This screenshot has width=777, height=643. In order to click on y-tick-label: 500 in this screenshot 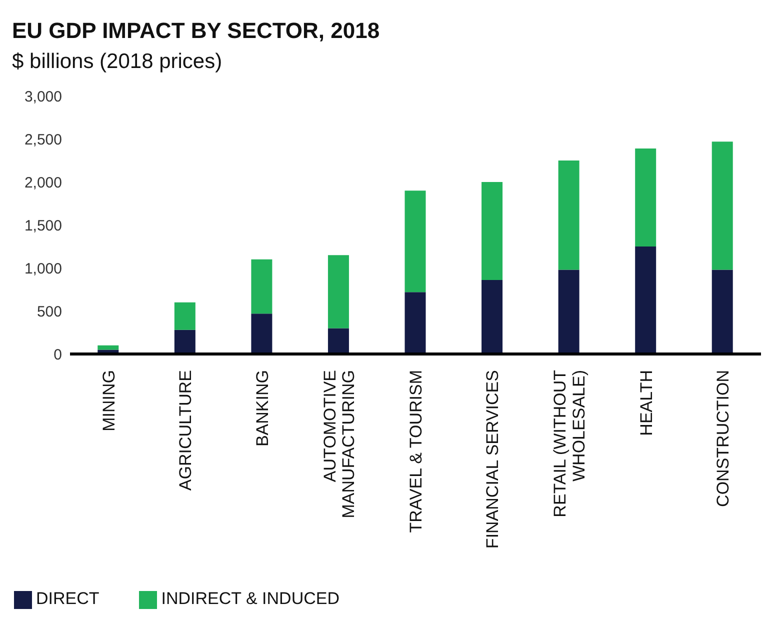, I will do `click(49, 311)`.